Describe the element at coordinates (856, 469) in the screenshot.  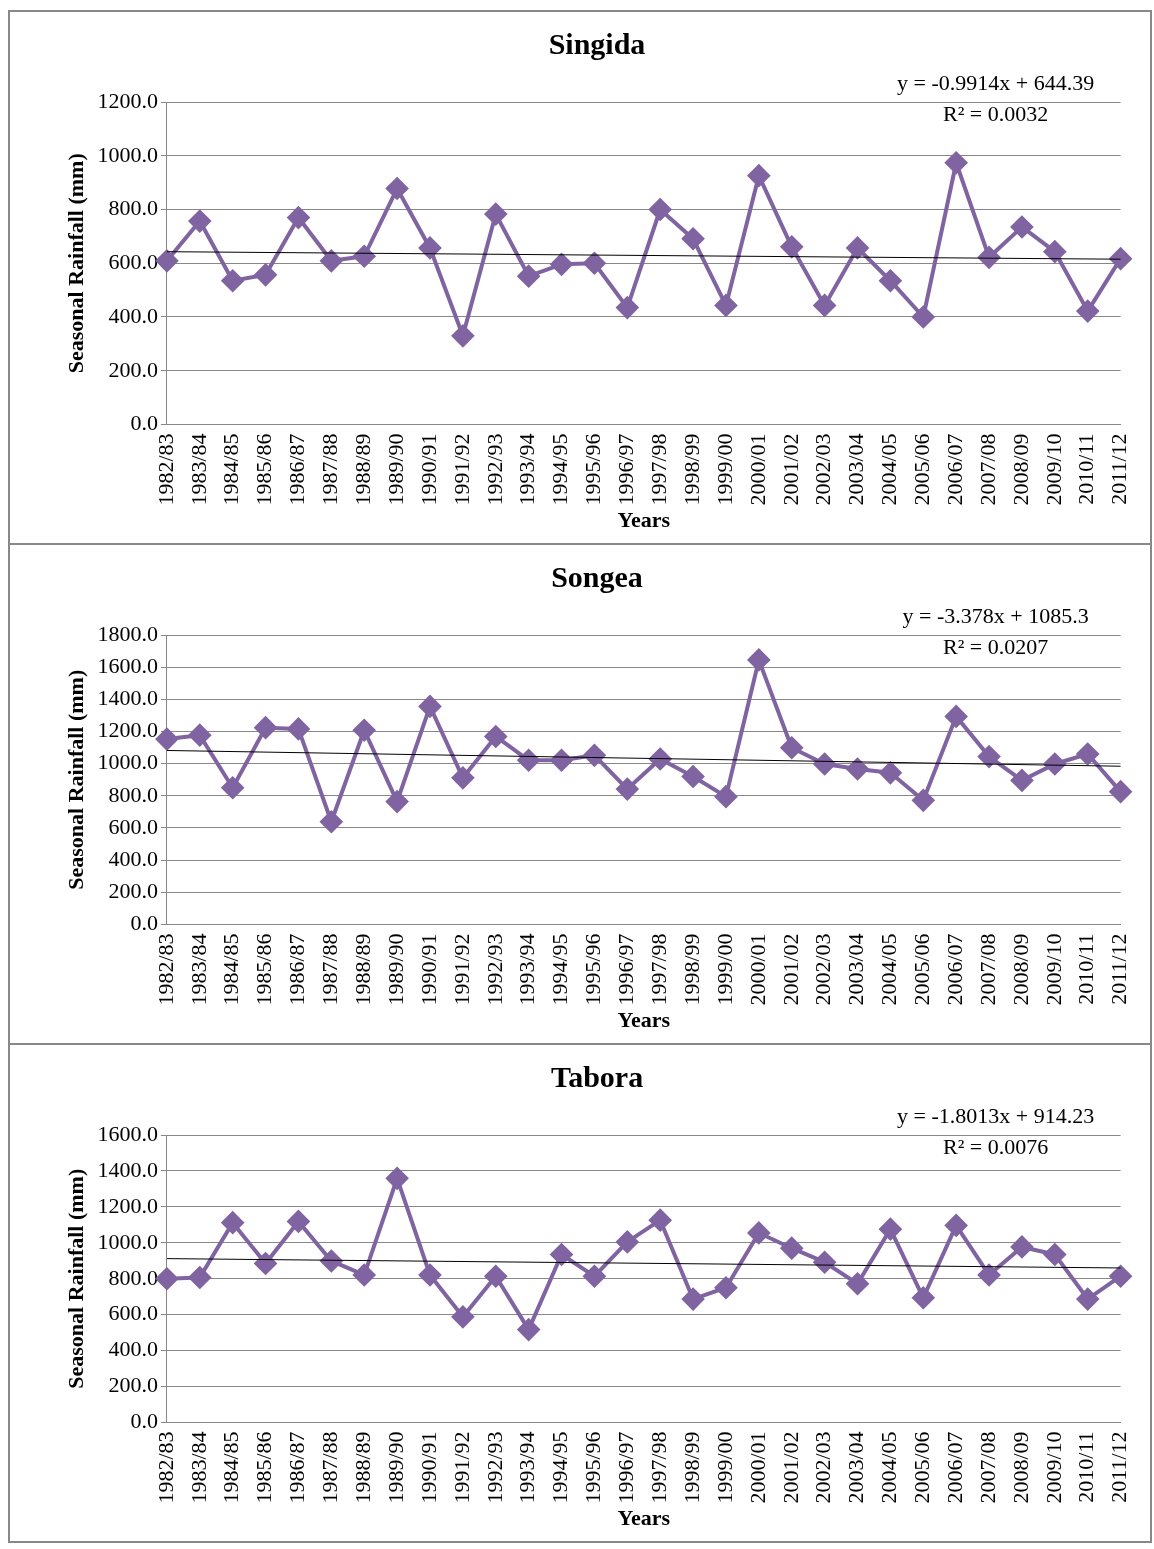
I see `x-tick-label: 2003/04` at that location.